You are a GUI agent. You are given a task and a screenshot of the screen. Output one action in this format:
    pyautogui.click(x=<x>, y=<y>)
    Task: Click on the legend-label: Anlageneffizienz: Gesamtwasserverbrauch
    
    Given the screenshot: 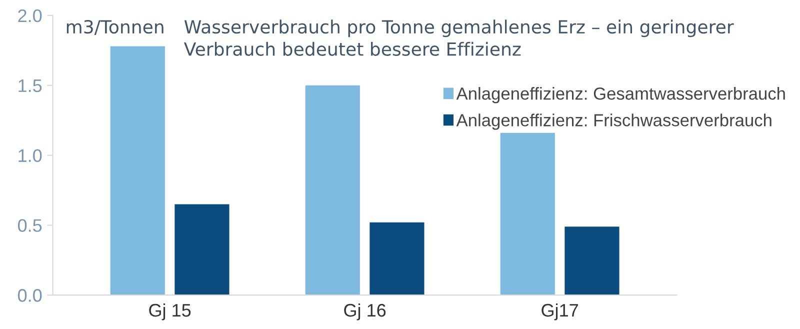 What is the action you would take?
    pyautogui.click(x=620, y=95)
    